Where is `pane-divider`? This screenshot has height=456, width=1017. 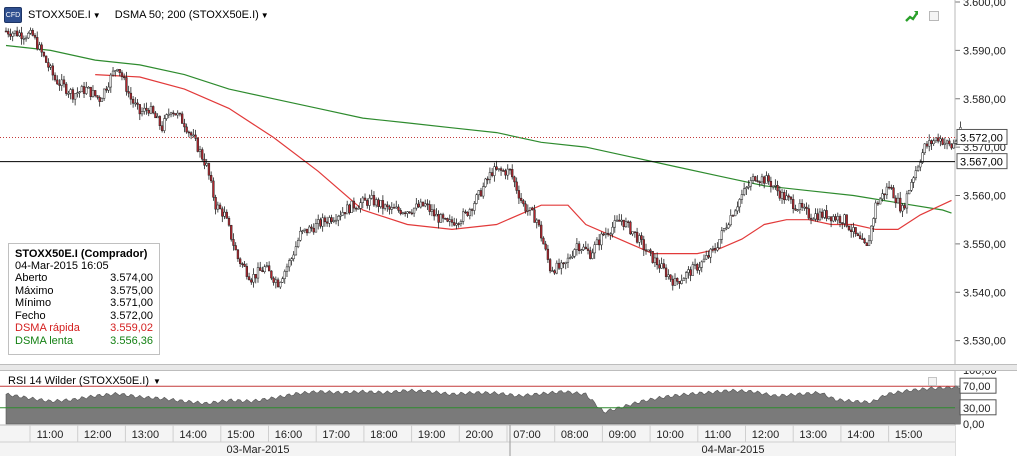
pane-divider is located at coordinates (508, 367).